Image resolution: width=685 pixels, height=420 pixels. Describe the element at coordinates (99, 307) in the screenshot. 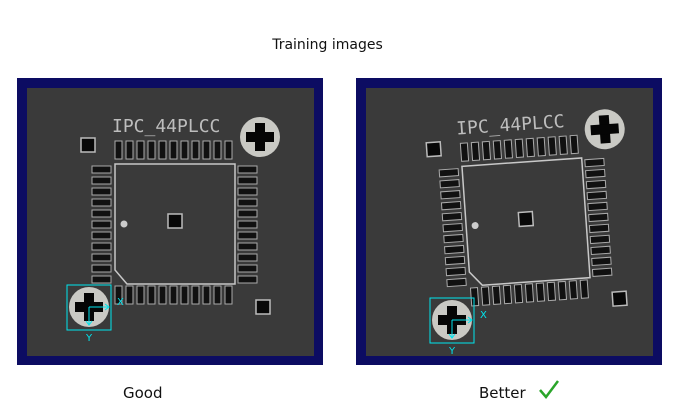

I see `x-axis-arrow` at that location.